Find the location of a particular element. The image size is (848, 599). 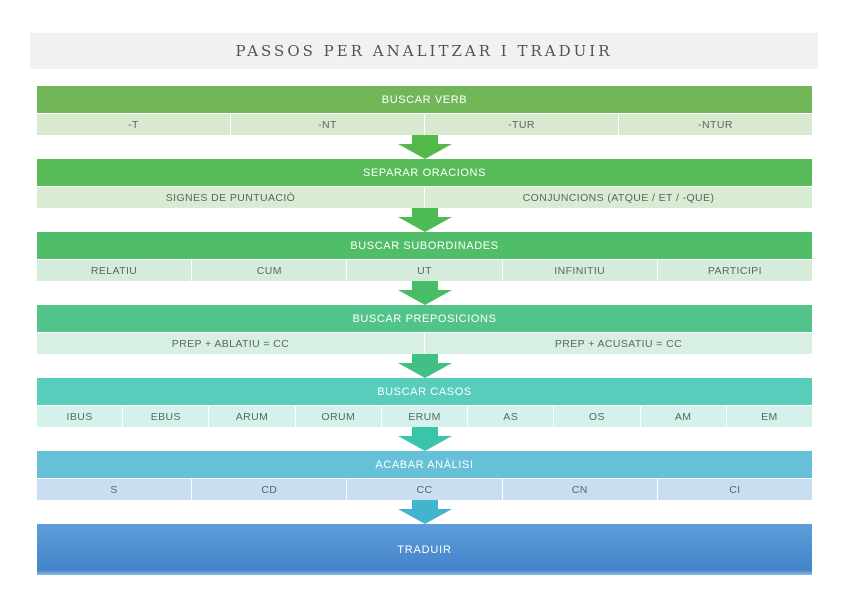

step-header: SEPARAR ORACIONS is located at coordinates (424, 172).